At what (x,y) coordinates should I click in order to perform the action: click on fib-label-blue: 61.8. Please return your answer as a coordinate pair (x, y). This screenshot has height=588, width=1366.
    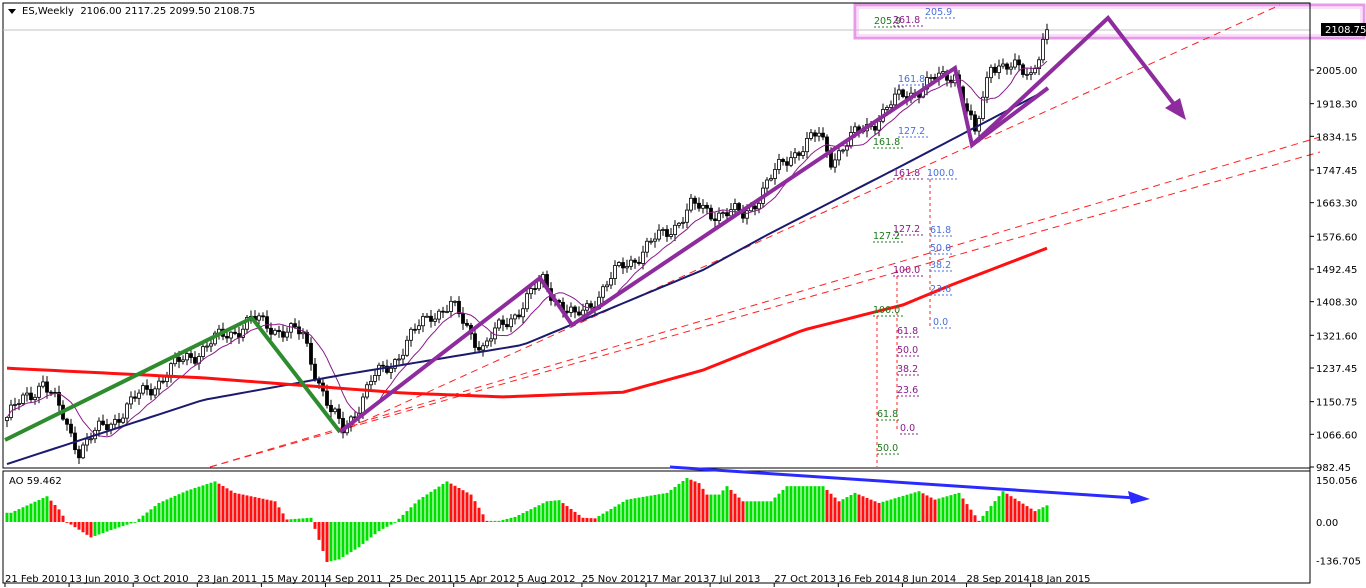
    Looking at the image, I should click on (940, 230).